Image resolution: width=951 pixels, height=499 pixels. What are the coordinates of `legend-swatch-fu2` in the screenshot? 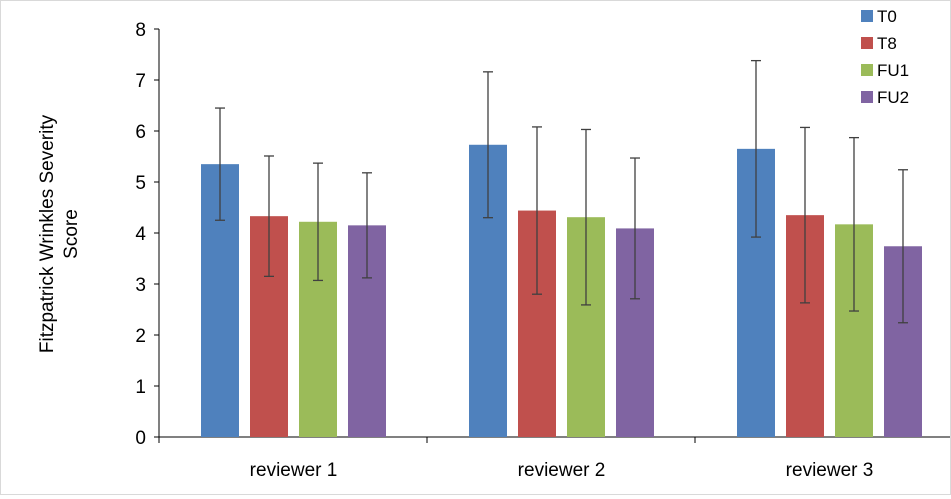 It's located at (867, 97).